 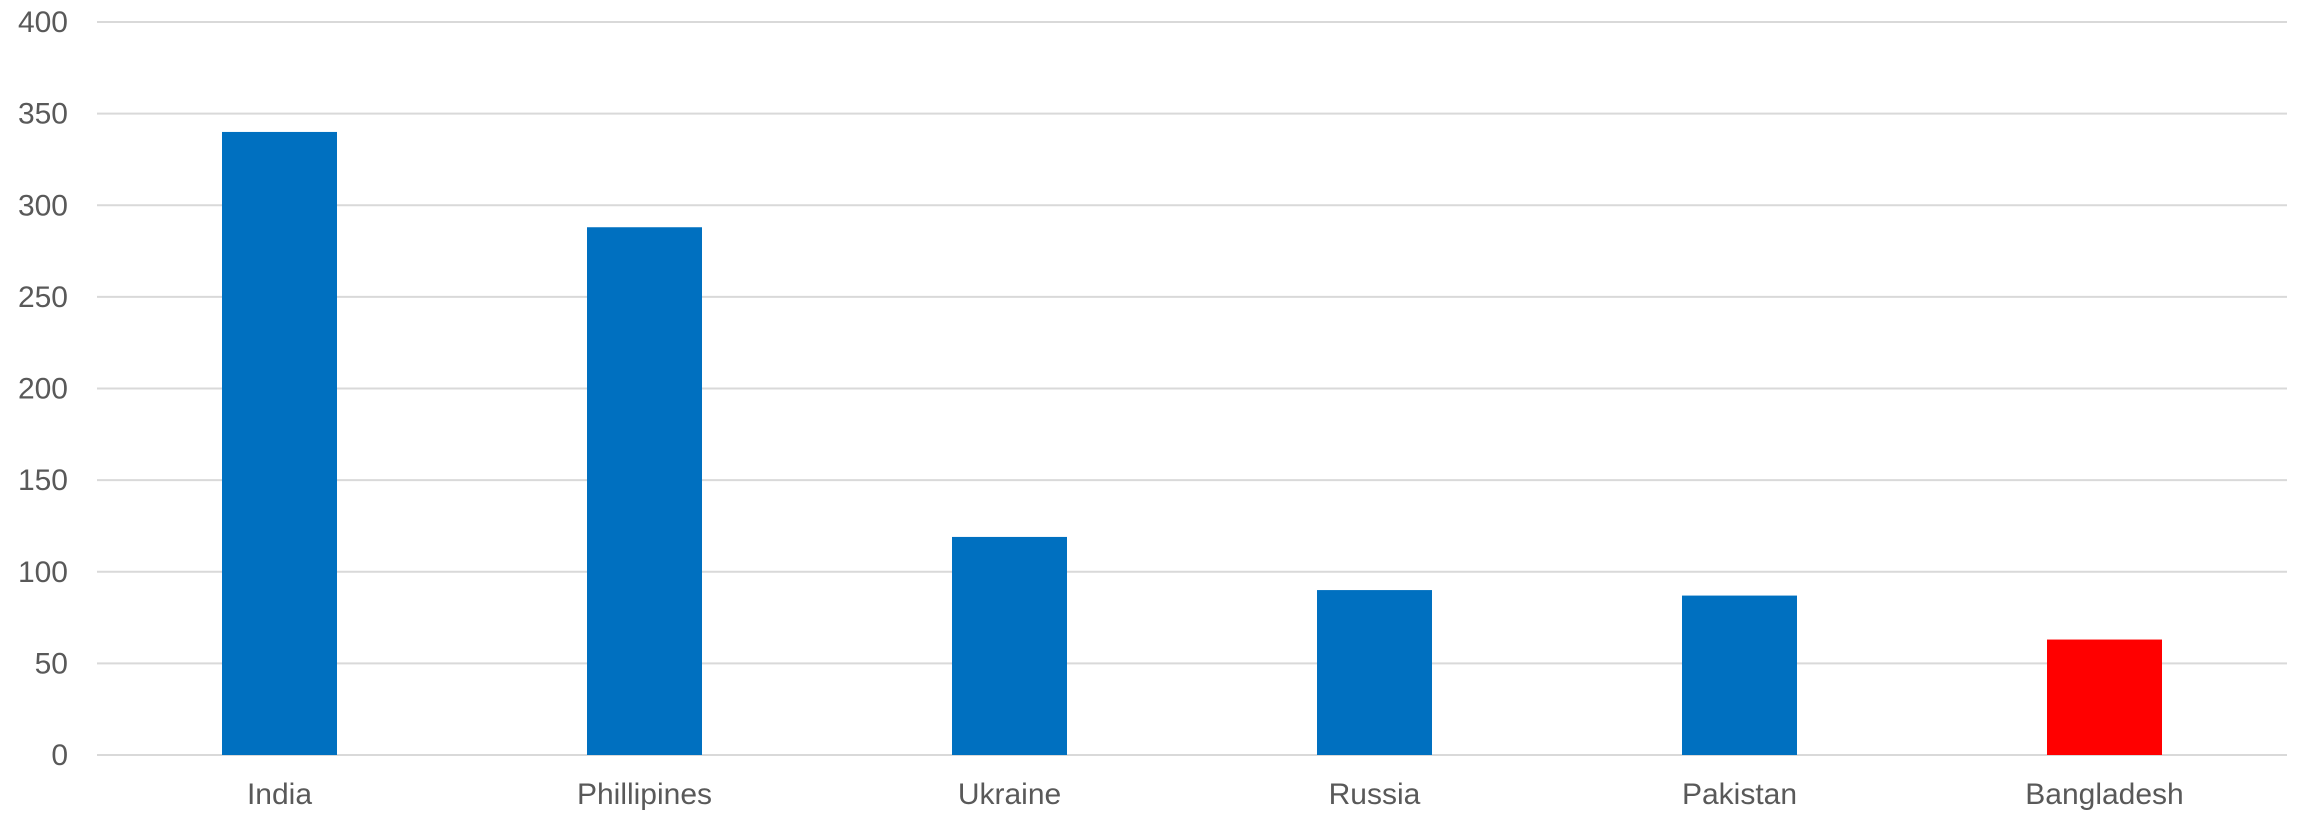 What do you see at coordinates (1739, 794) in the screenshot?
I see `x-category-label: Pakistan` at bounding box center [1739, 794].